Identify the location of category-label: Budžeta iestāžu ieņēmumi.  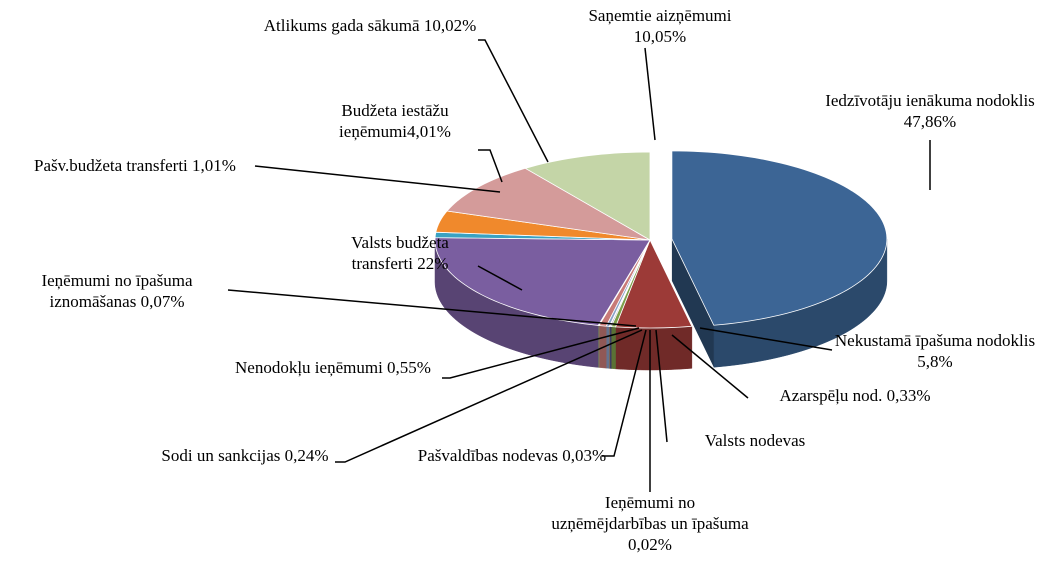
(394, 121).